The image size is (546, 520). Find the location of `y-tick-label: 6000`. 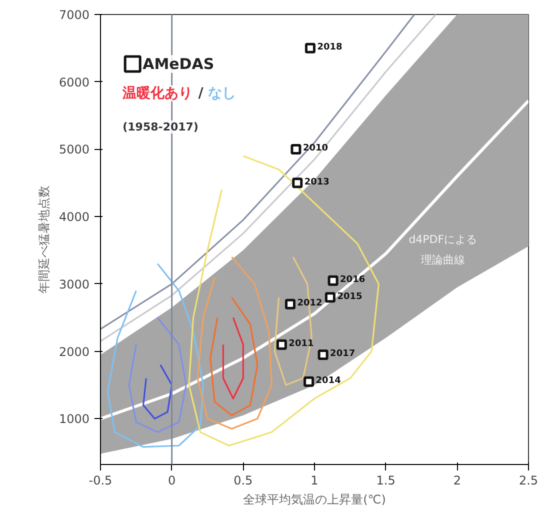

y-tick-label: 6000 is located at coordinates (74, 82).